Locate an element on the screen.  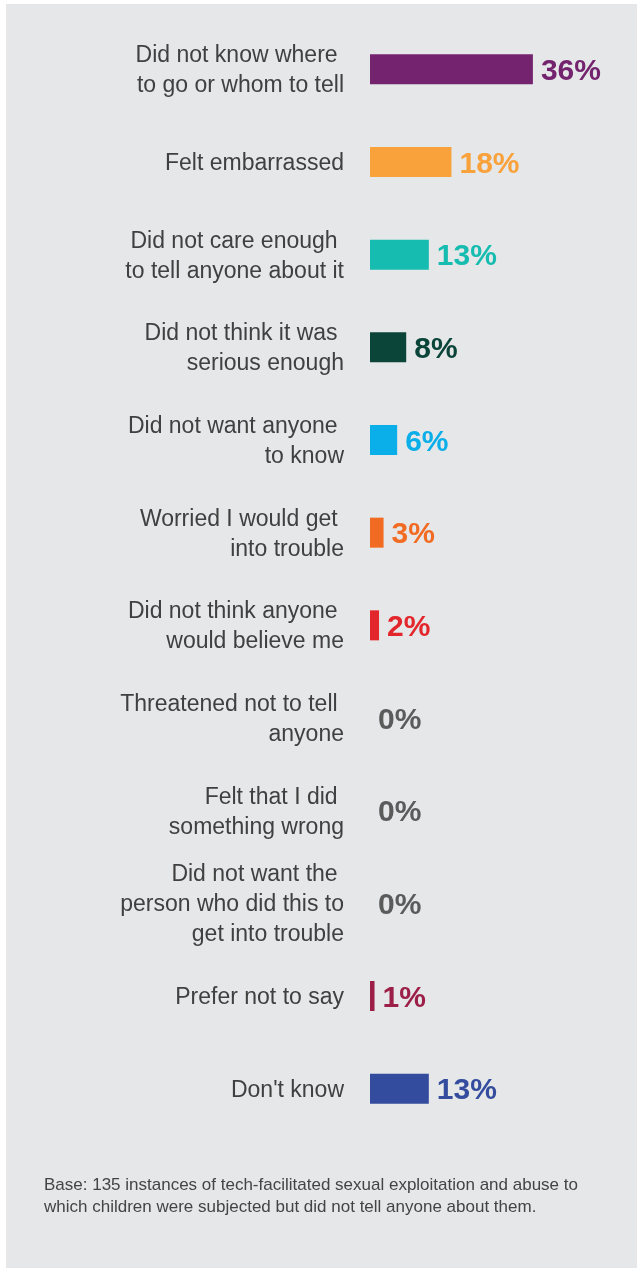
y-tick-label: Felt embarrassed is located at coordinates (254, 162).